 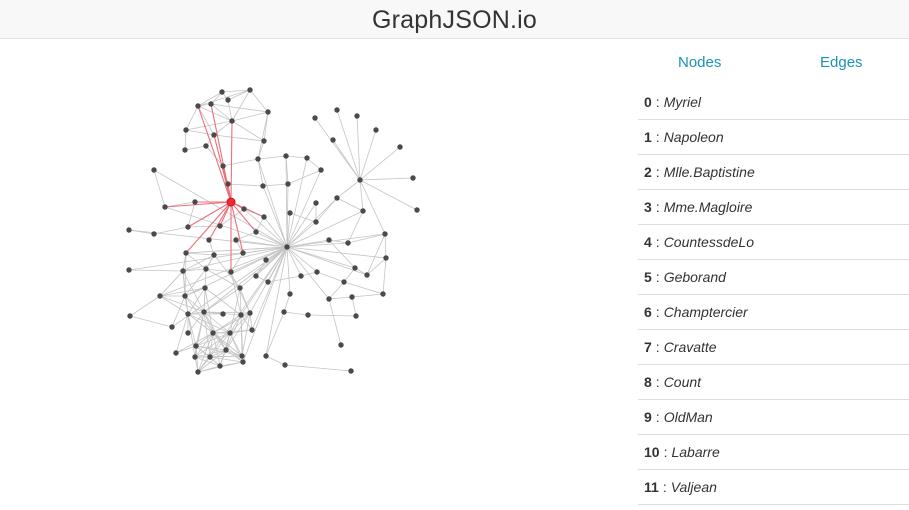 I want to click on node-list-item: 7: Cravatte, so click(x=773, y=347).